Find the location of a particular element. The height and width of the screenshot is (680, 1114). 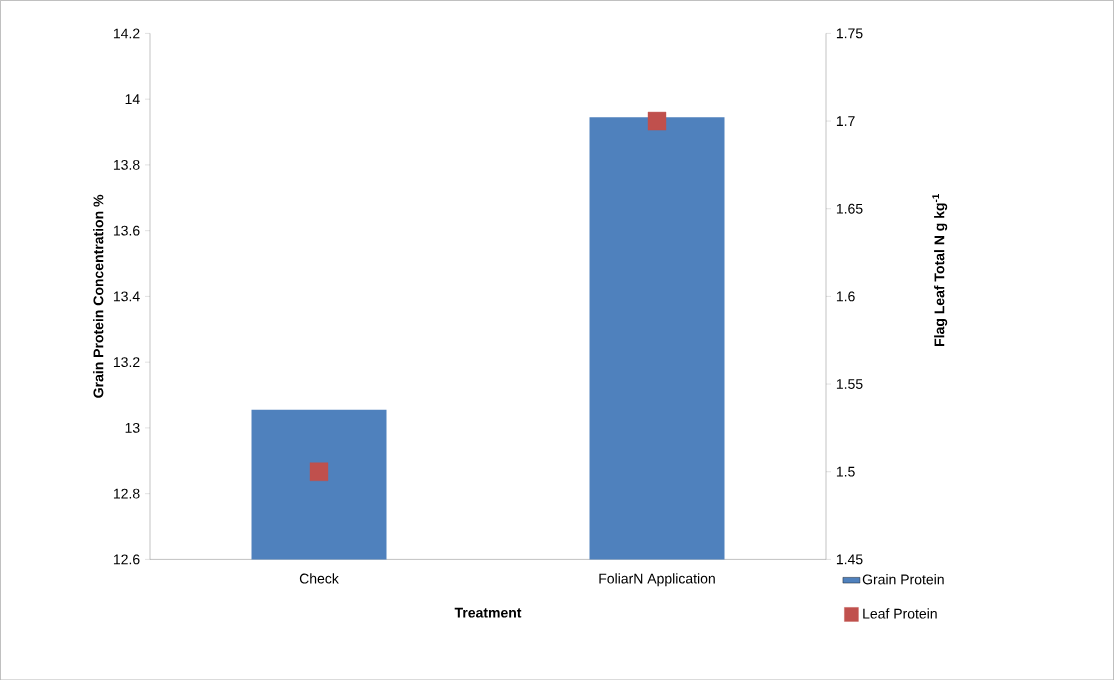

y-tick-label: 13.2 is located at coordinates (126, 361).